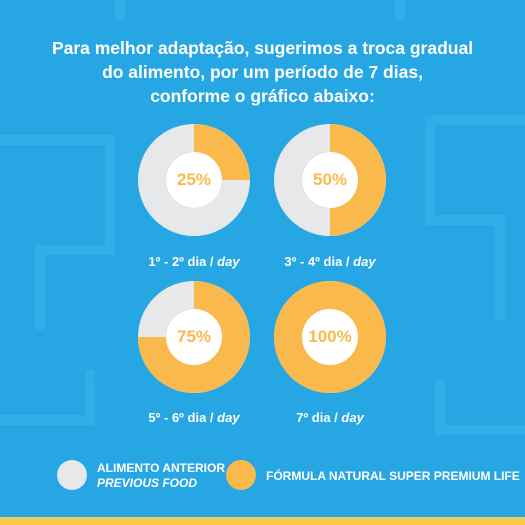  I want to click on legend-new-food: FÓRMULA NATURAL SUPER PREMIUM LIFE, so click(393, 476).